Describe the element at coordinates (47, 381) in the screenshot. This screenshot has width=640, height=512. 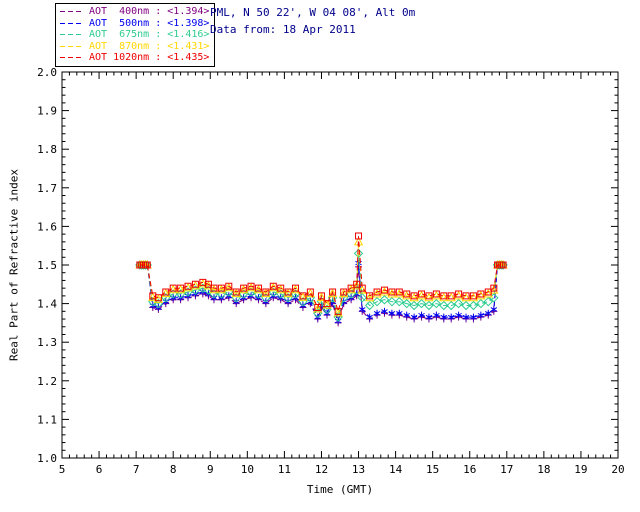
I see `y-tick-label: 1.2` at that location.